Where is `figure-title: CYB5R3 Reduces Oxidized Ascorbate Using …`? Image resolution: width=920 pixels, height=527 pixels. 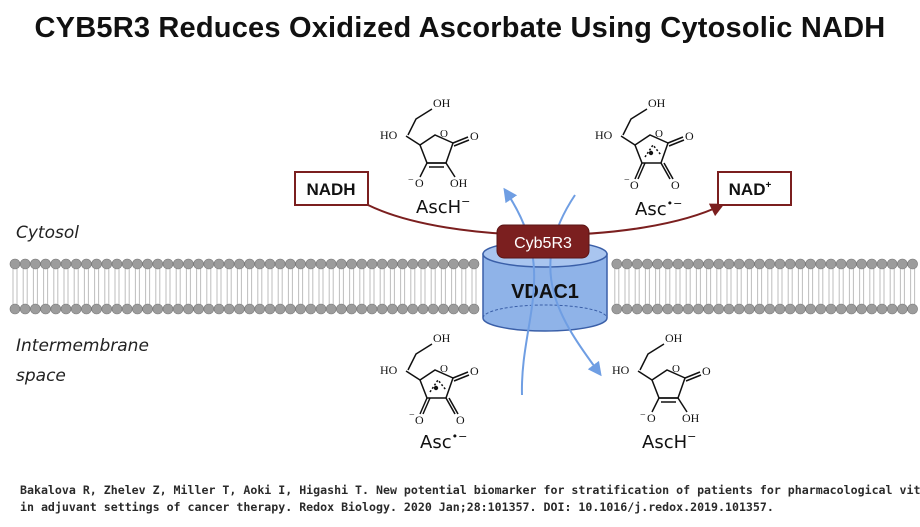
figure-title: CYB5R3 Reduces Oxidized Ascorbate Using … is located at coordinates (460, 28).